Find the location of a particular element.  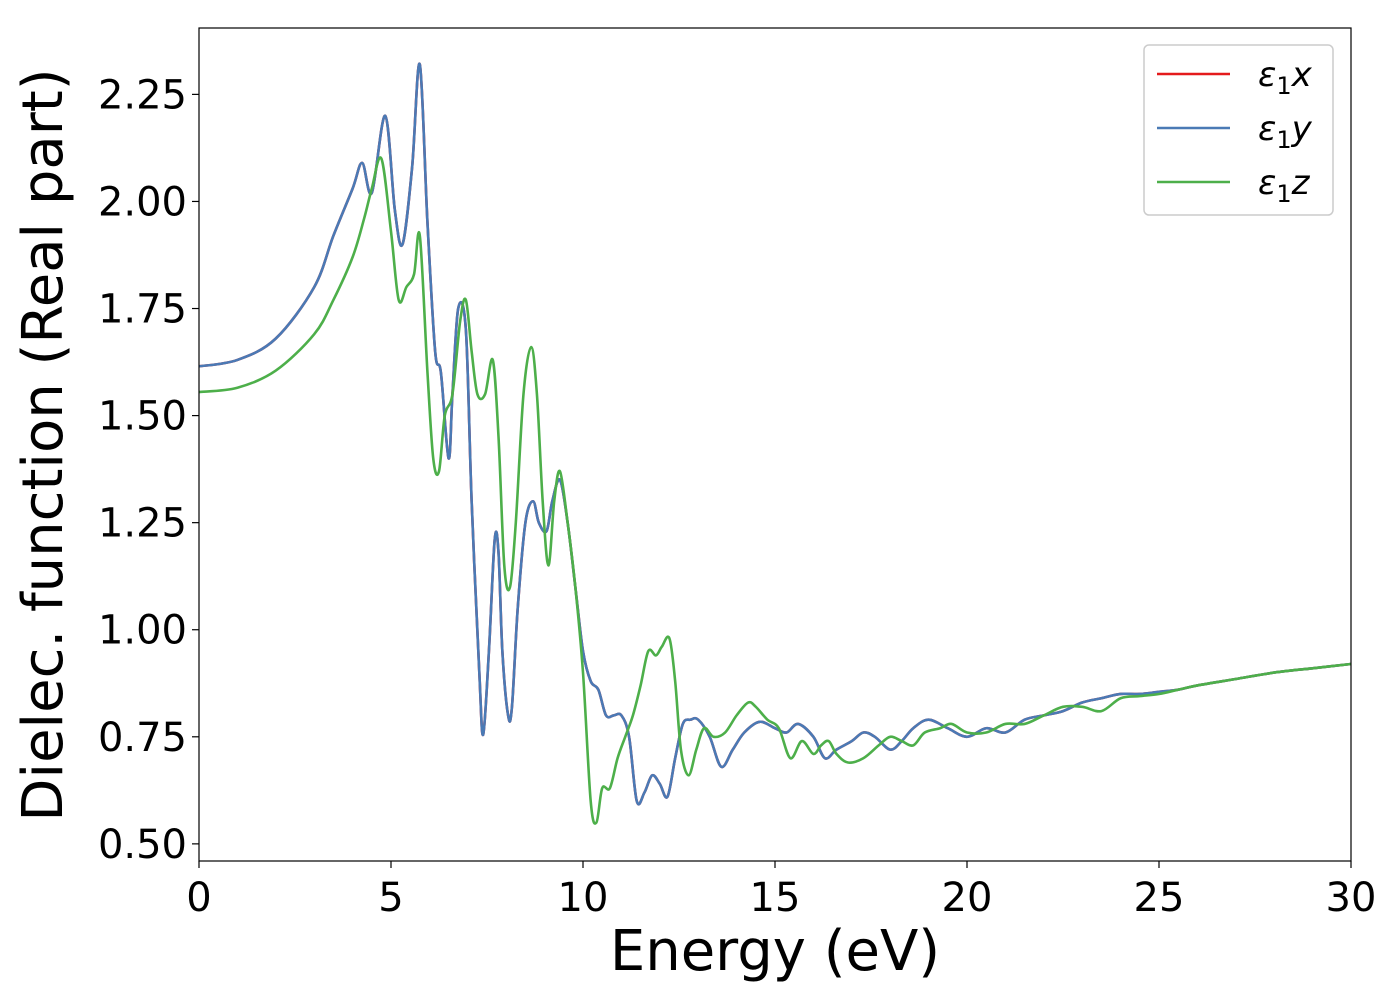

y-tick-label: 1.25 is located at coordinates (142, 524).